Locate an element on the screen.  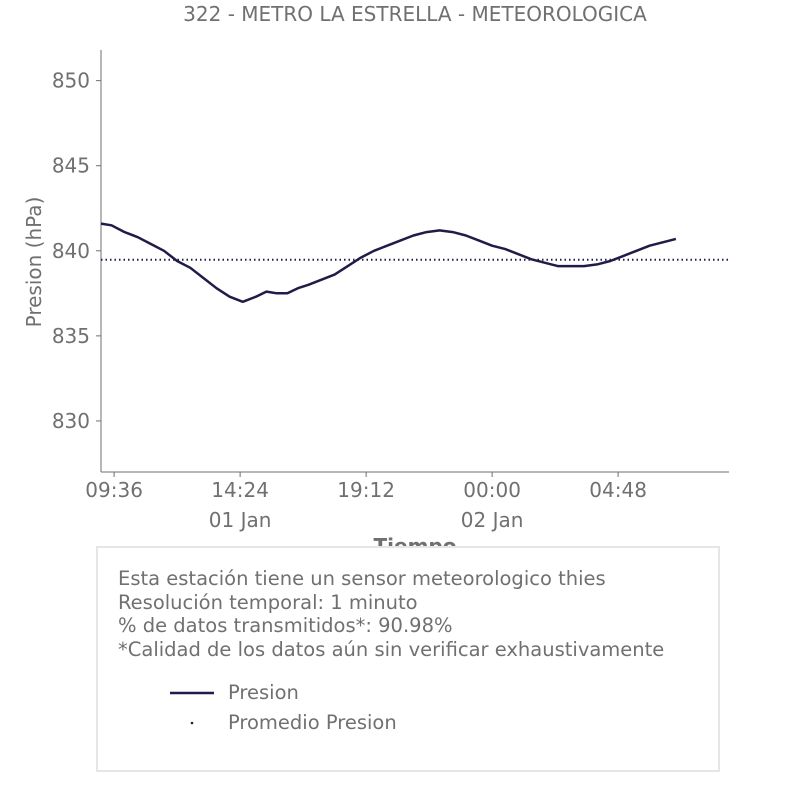
info-line-transmitted: % de datos transmitidos*: 90.98% is located at coordinates (285, 625).